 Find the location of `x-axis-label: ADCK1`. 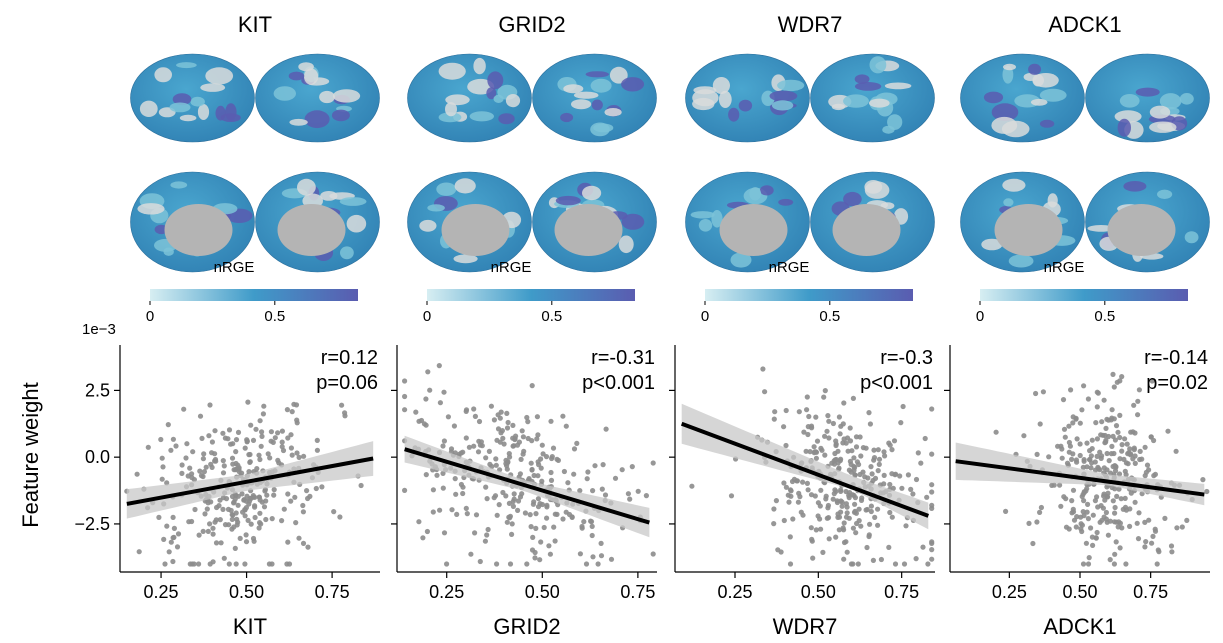

x-axis-label: ADCK1 is located at coordinates (1079, 626).